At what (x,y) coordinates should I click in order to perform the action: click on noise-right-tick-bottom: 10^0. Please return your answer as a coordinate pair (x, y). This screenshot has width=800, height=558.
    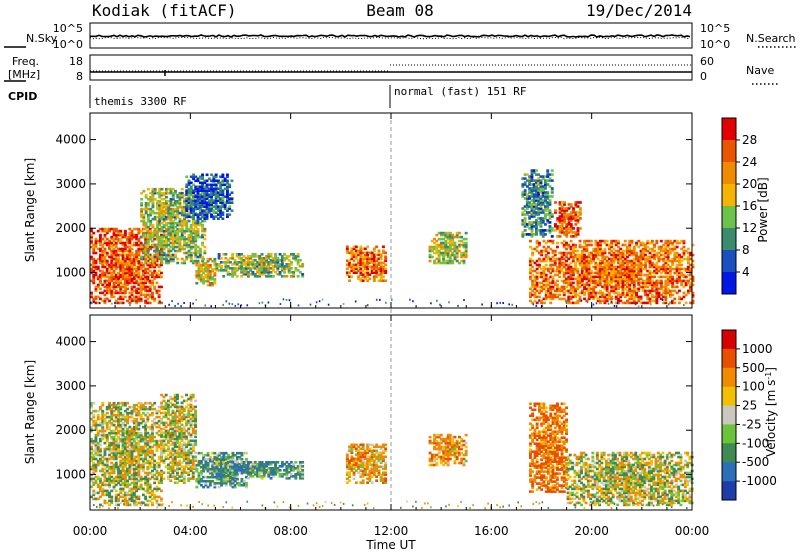
    Looking at the image, I should click on (715, 44).